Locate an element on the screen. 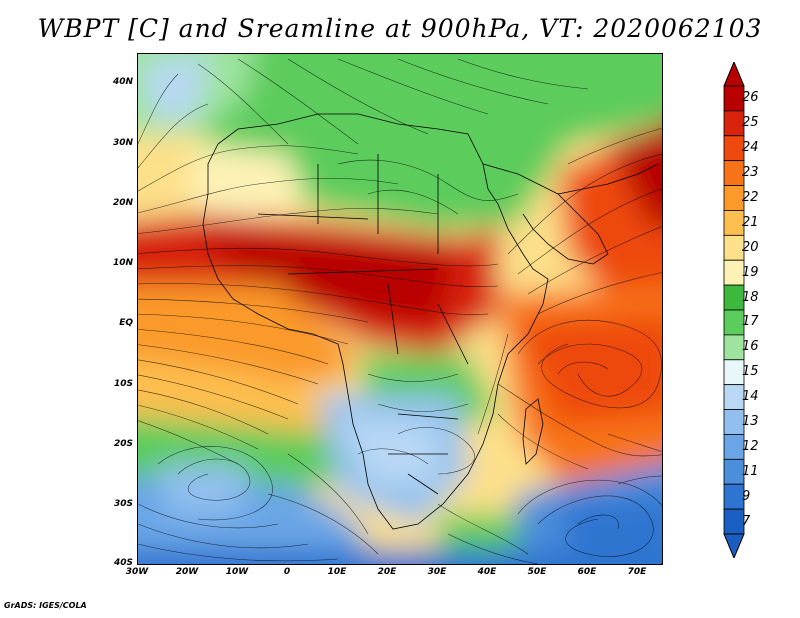 This screenshot has height=618, width=800. lon-label-30w: 30W is located at coordinates (137, 572).